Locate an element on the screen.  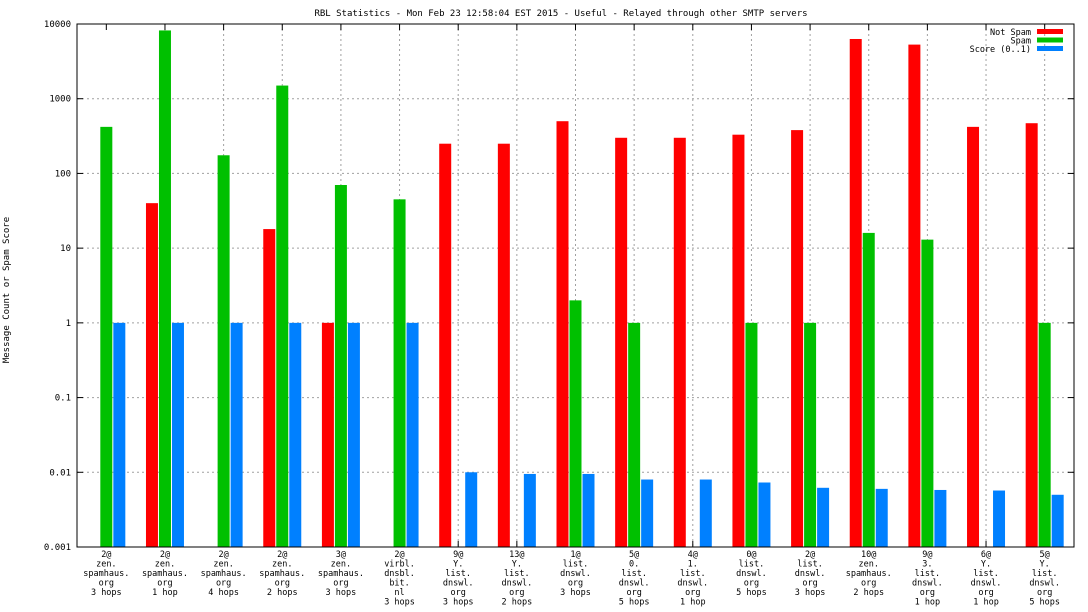
y-tick-label: 1 is located at coordinates (68, 324).